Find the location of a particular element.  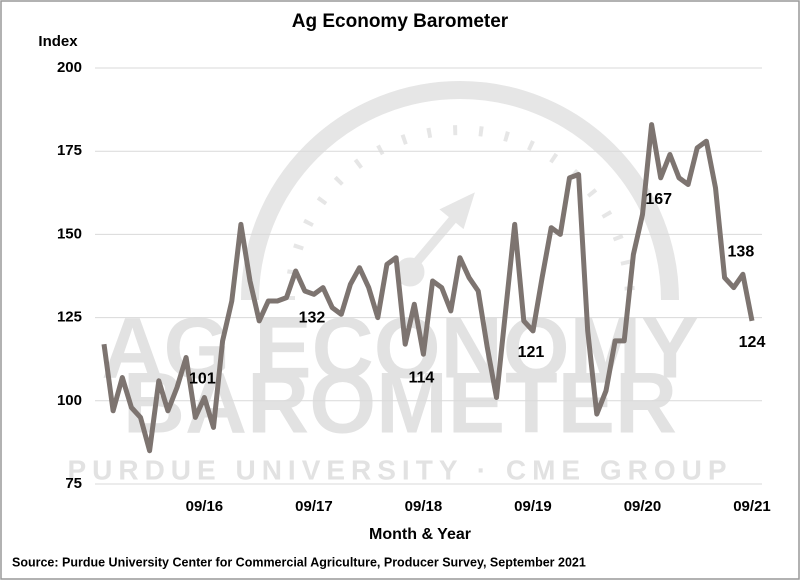

y-axis-label: Index is located at coordinates (58, 41).